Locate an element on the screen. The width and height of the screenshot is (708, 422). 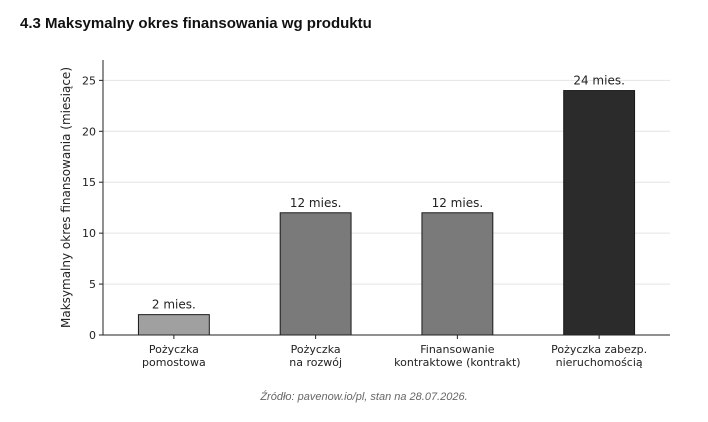
data-label: 2 mies. is located at coordinates (174, 305).